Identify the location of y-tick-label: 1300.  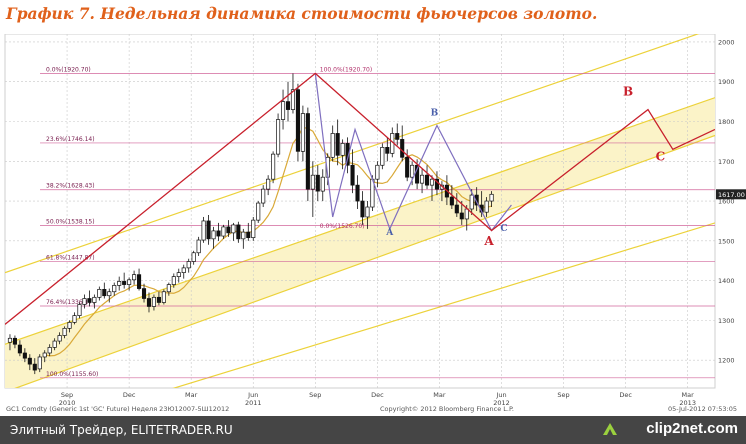
(726, 321).